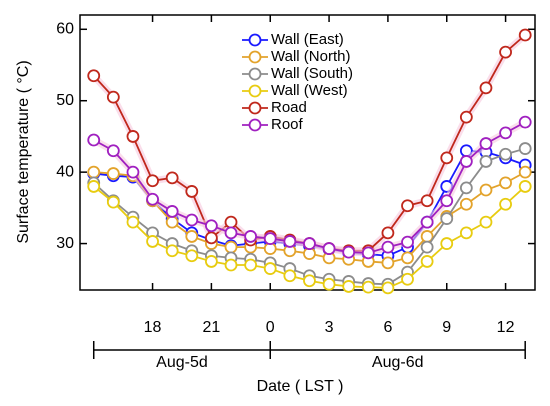  What do you see at coordinates (65, 171) in the screenshot?
I see `y-tick-label: 40` at bounding box center [65, 171].